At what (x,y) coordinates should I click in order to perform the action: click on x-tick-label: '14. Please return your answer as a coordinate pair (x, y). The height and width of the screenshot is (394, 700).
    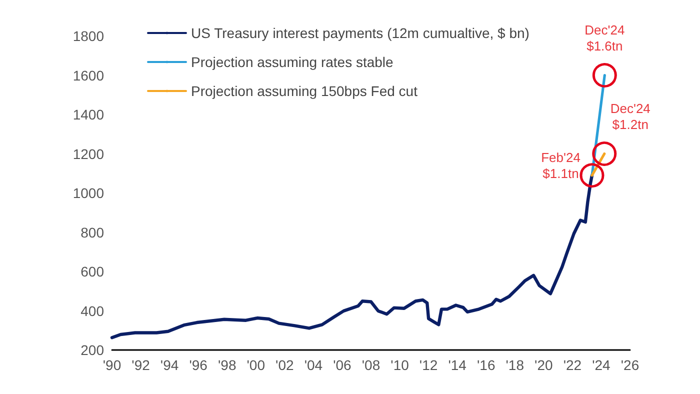
    Looking at the image, I should click on (457, 365).